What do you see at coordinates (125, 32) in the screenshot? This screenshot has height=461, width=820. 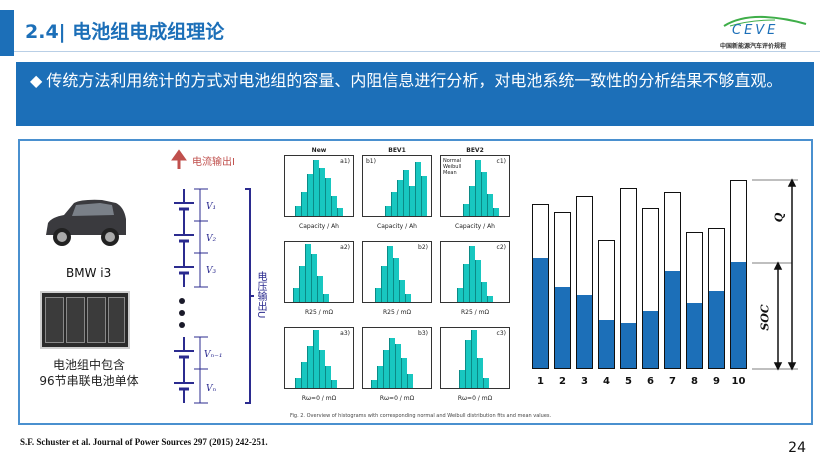 I see `page-title: 2.4| 电池组电成组理论` at bounding box center [125, 32].